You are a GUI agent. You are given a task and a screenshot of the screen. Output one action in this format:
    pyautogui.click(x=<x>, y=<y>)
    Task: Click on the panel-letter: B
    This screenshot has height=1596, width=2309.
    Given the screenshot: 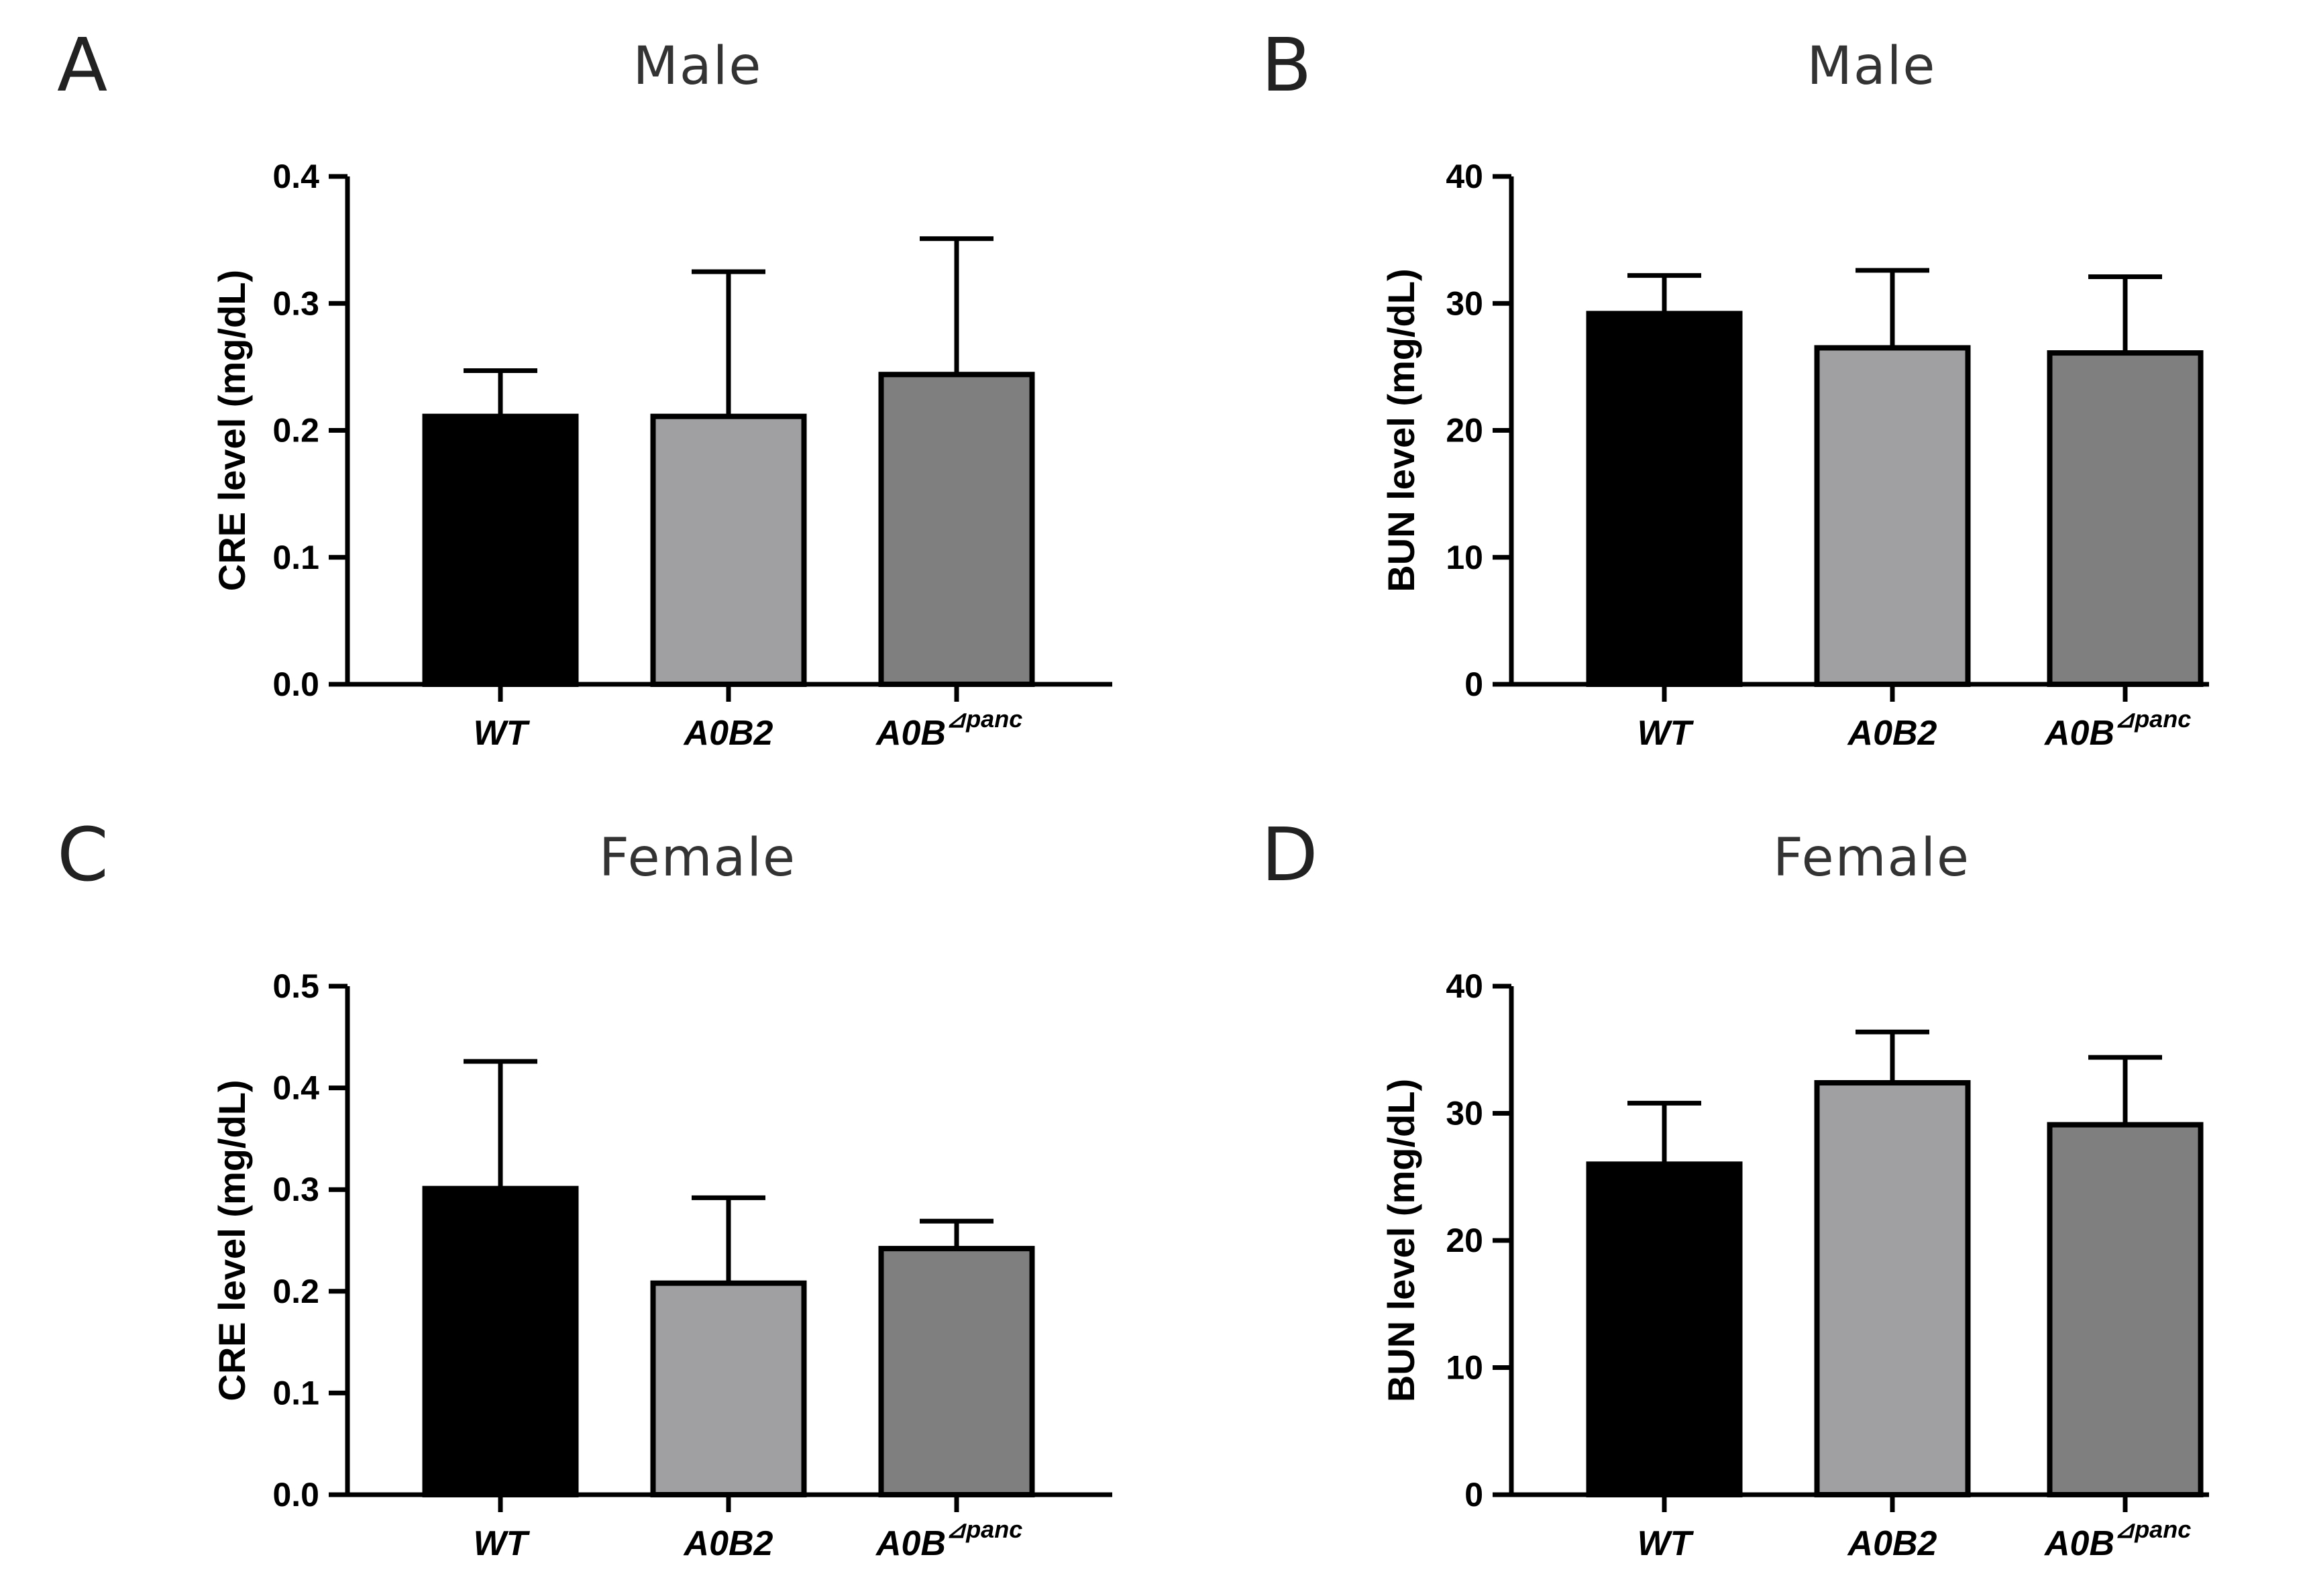 What is the action you would take?
    pyautogui.click(x=1286, y=65)
    